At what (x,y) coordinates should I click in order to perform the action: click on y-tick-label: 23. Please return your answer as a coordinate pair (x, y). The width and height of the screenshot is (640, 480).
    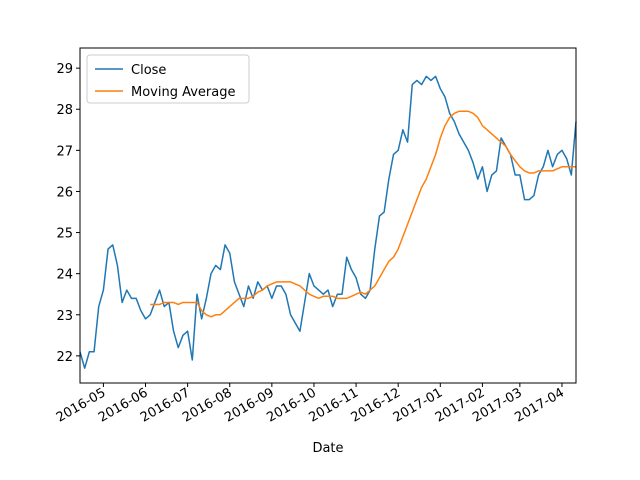
    Looking at the image, I should click on (64, 316).